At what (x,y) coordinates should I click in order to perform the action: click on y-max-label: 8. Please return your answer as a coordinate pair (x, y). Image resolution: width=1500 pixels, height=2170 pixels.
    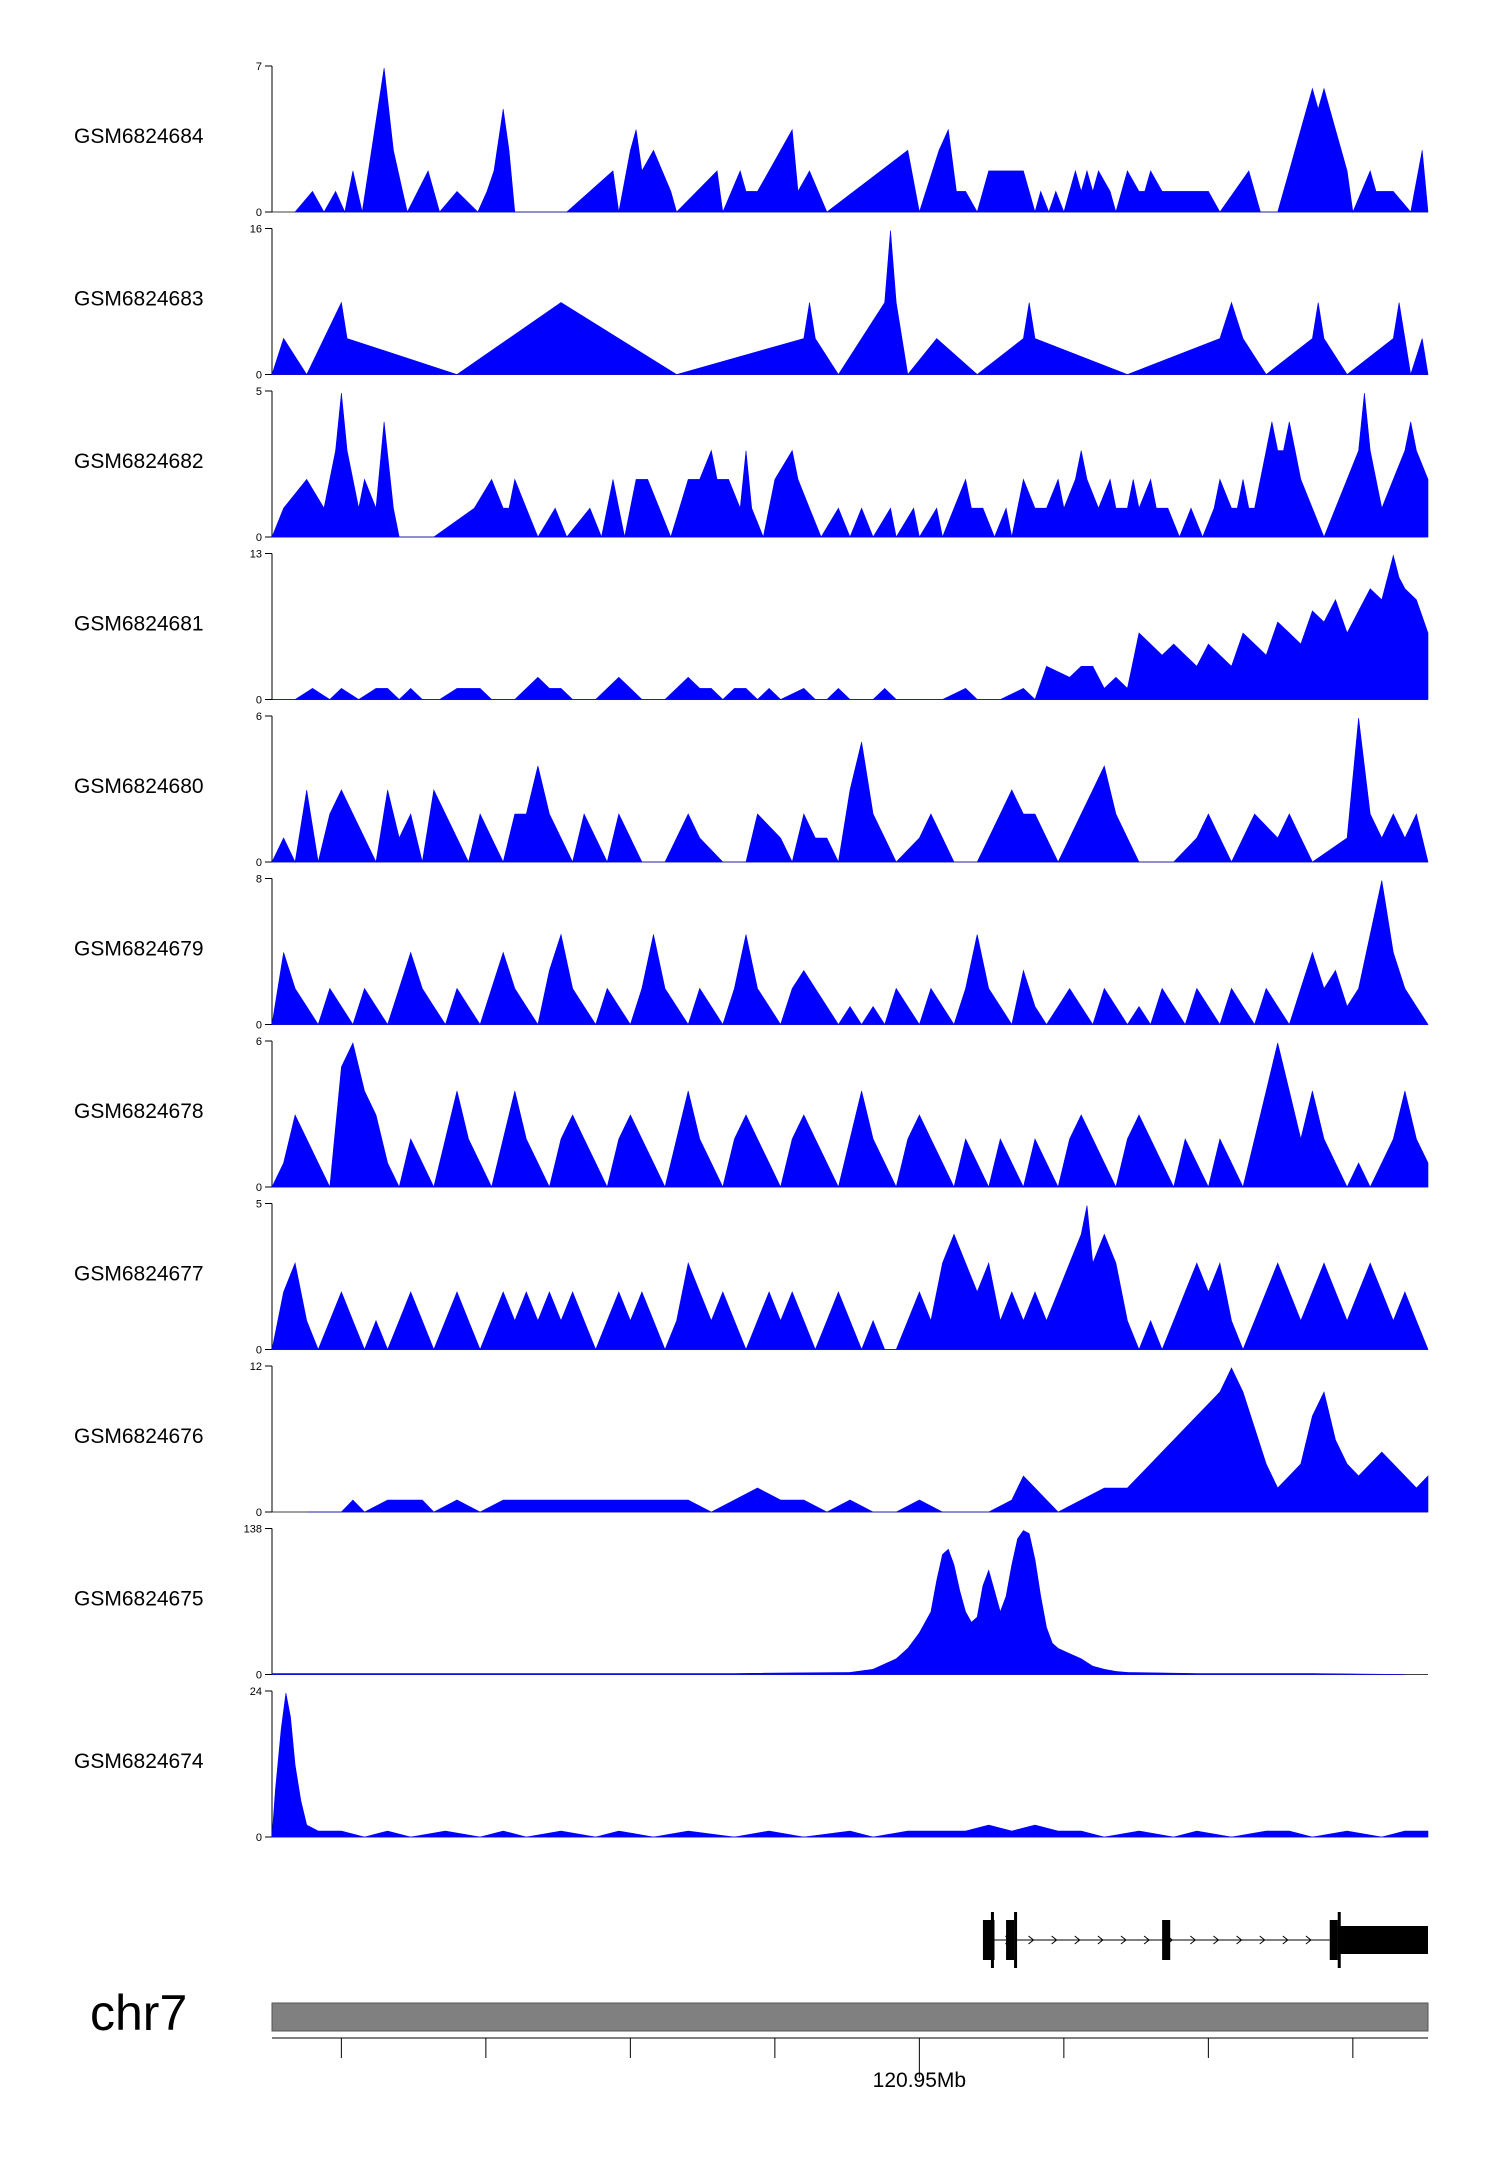
    Looking at the image, I should click on (259, 880).